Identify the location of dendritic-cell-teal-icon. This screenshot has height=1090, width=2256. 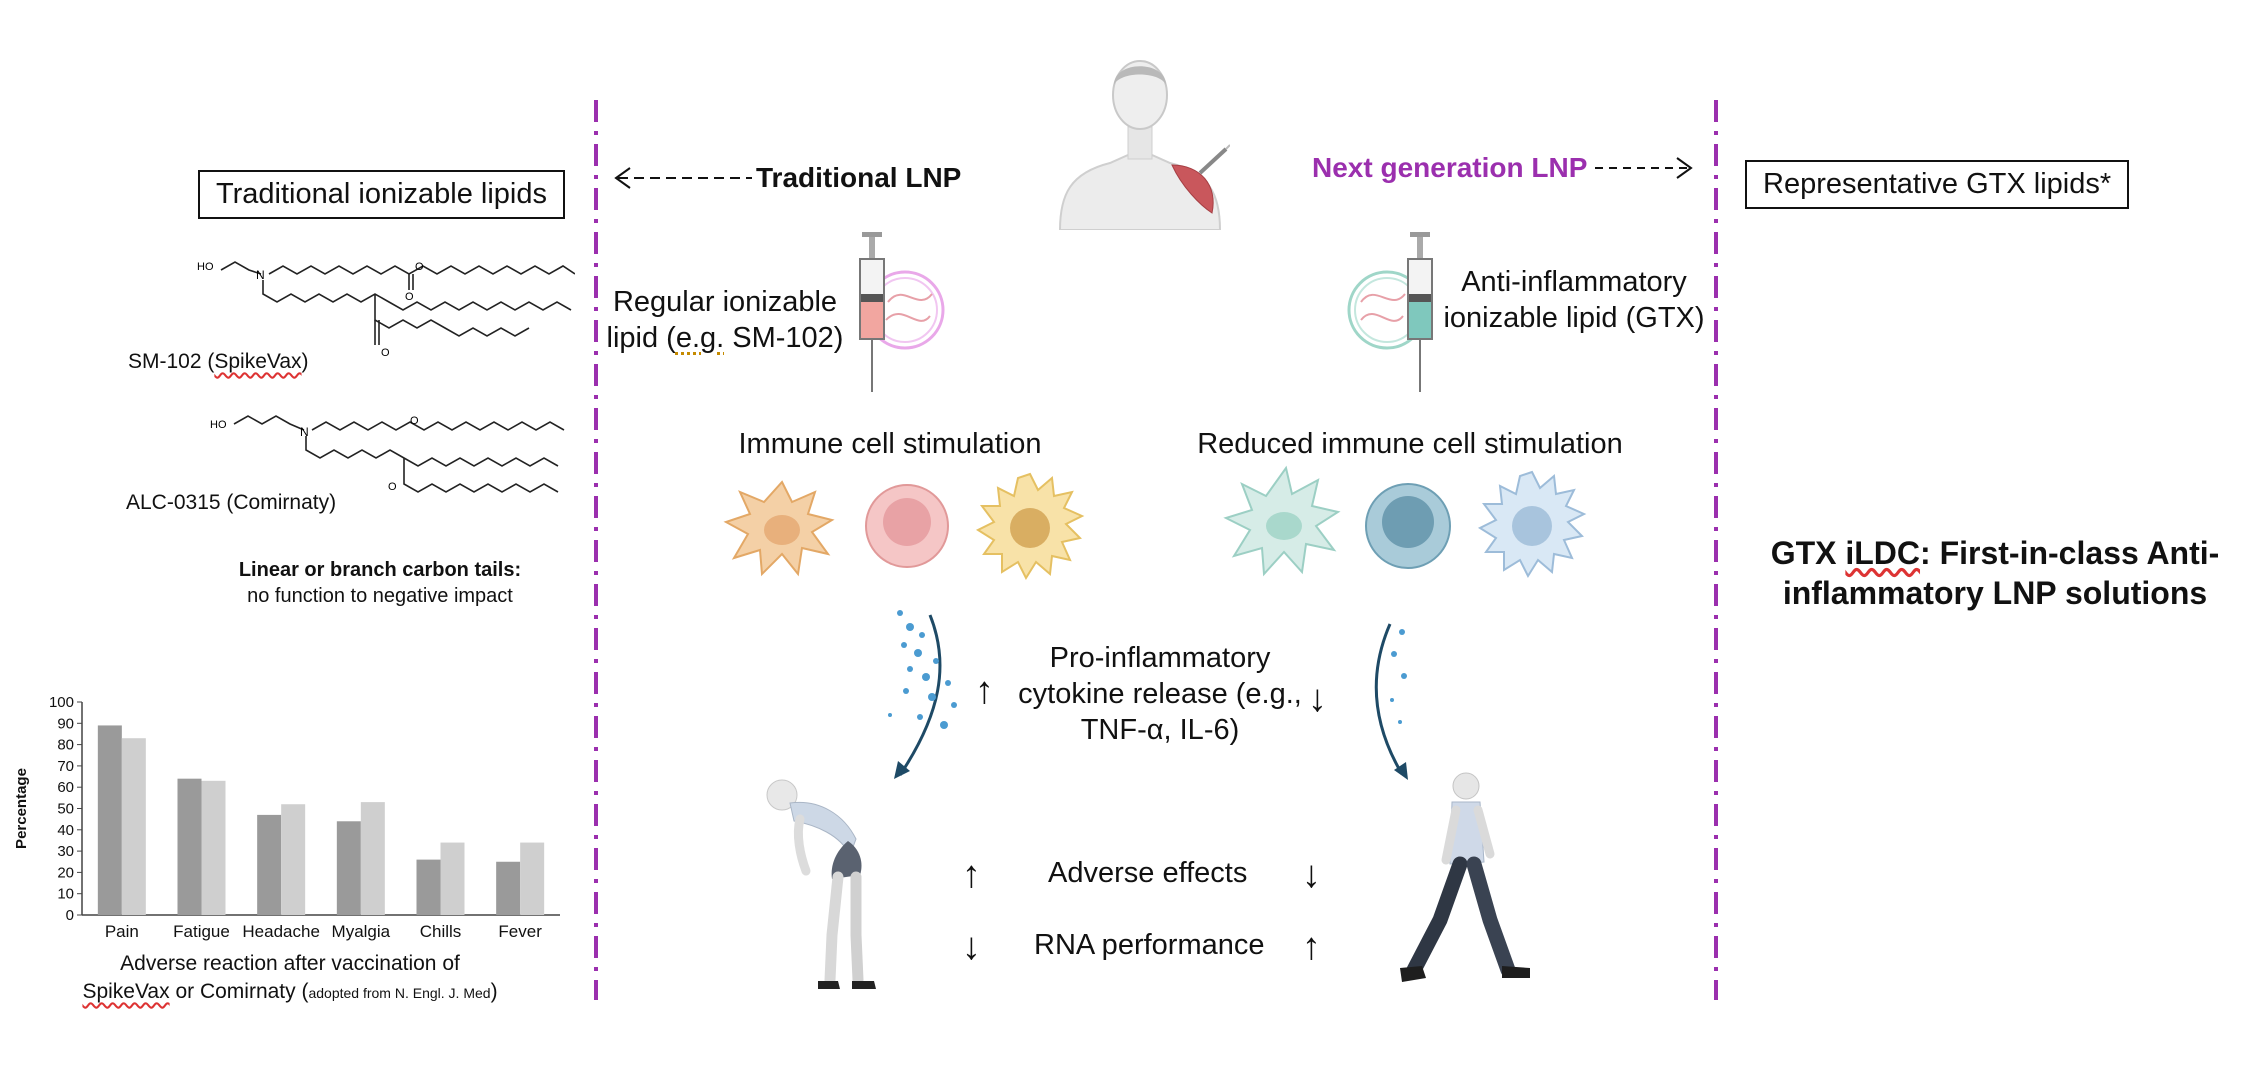
(1282, 521).